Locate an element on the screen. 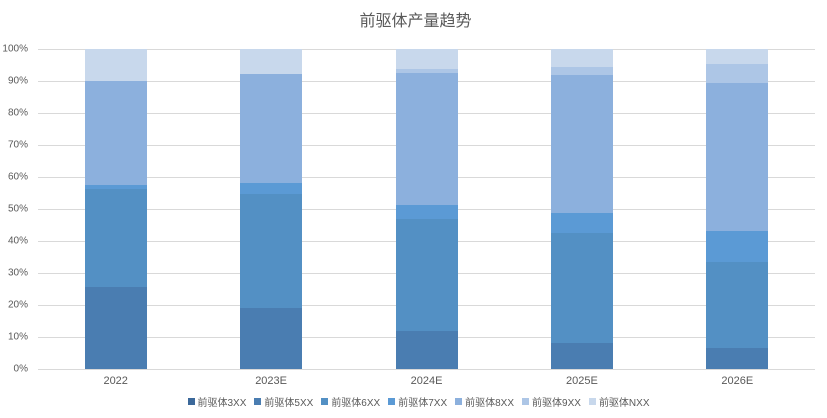 This screenshot has width=827, height=418. bar-segment-2024E-前驱体5XX is located at coordinates (426, 349).